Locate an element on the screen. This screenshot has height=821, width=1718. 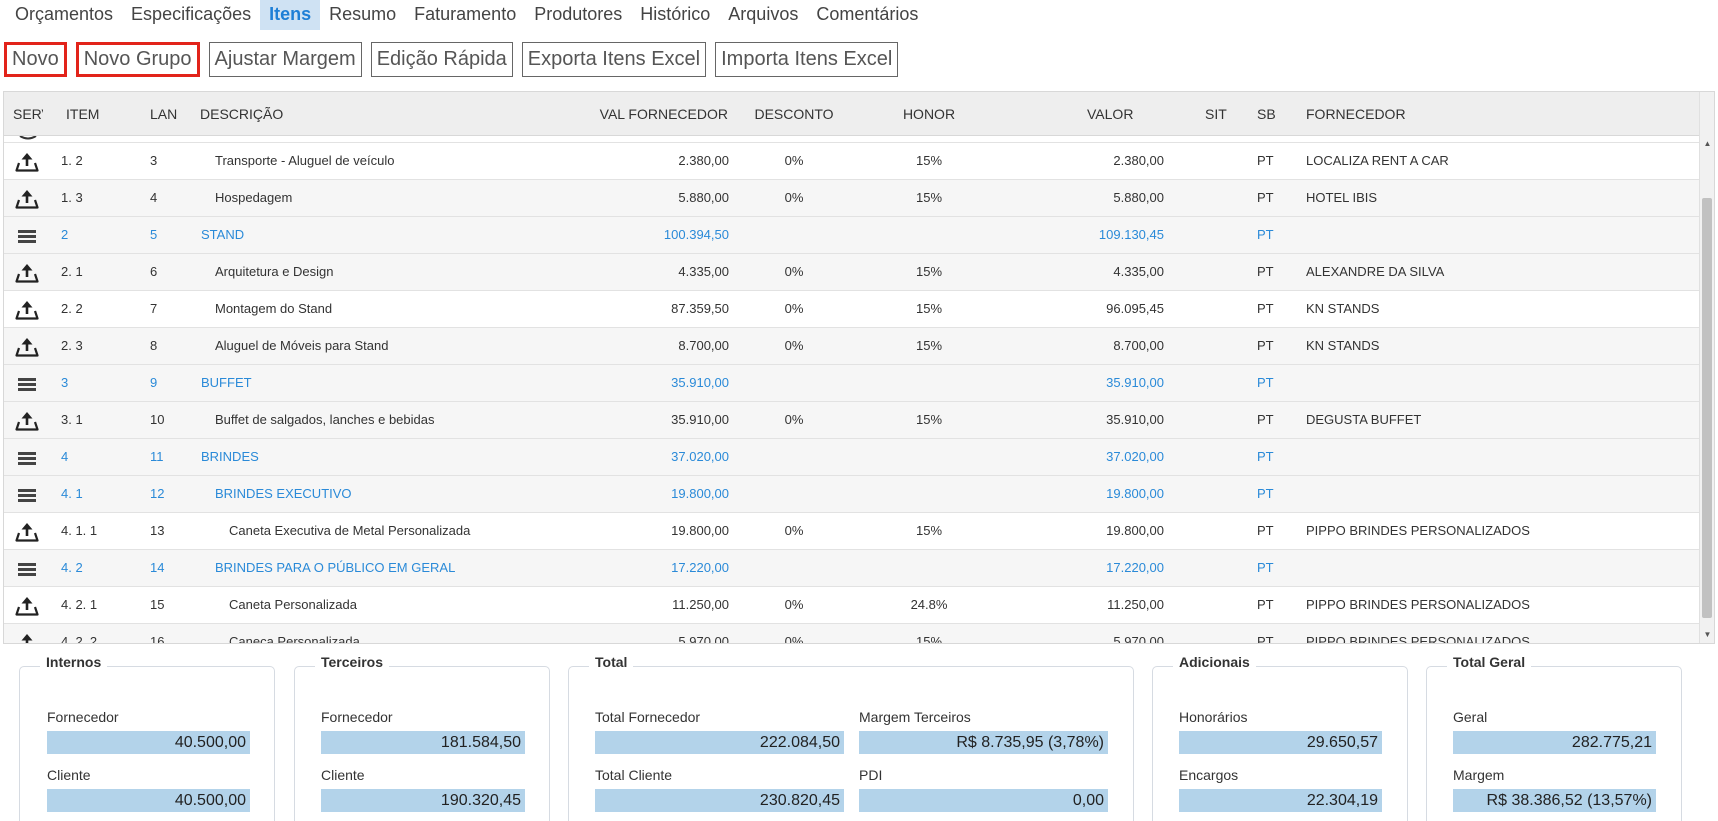
tab-especificacoes: Especificações is located at coordinates (191, 14).